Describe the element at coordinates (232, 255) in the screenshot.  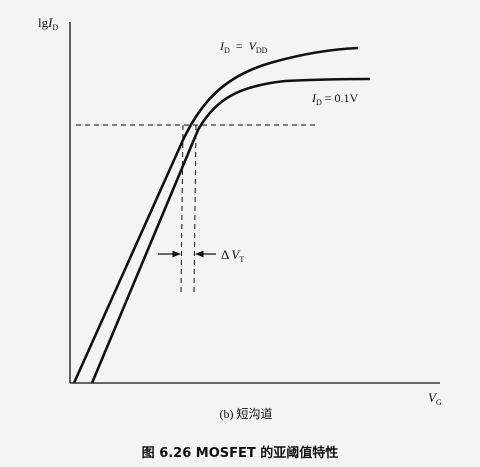
I see `delta-vt-label: Δ VT` at that location.